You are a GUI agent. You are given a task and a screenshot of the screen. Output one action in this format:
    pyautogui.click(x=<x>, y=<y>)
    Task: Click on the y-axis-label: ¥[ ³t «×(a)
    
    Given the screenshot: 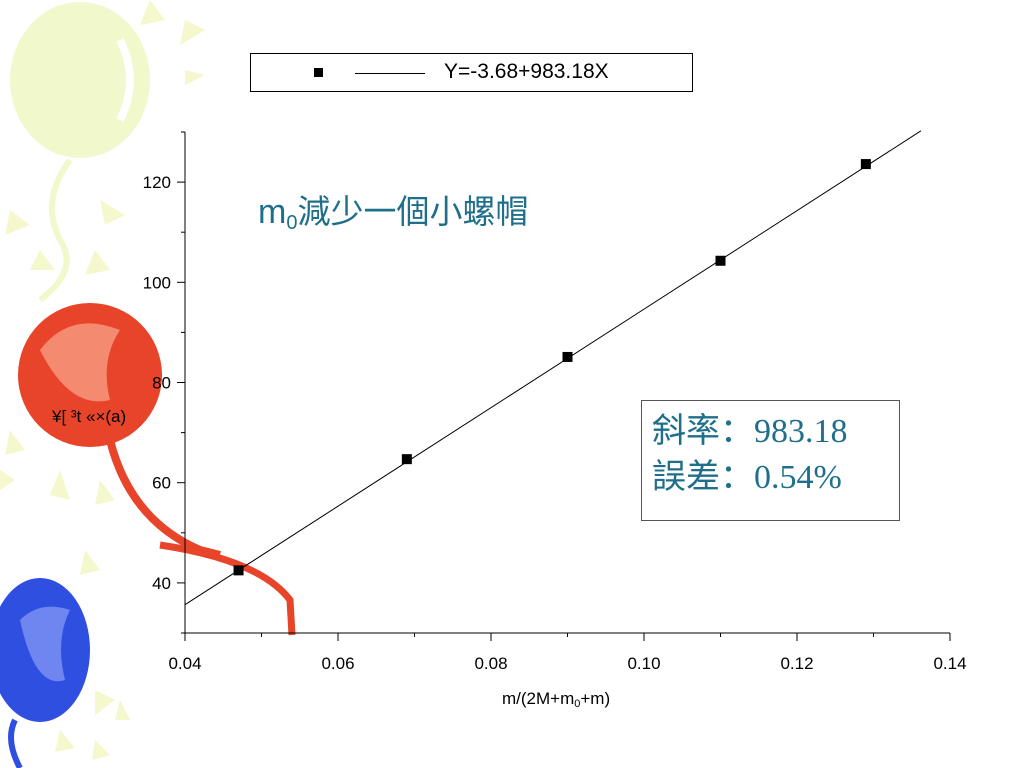 What is the action you would take?
    pyautogui.click(x=89, y=416)
    